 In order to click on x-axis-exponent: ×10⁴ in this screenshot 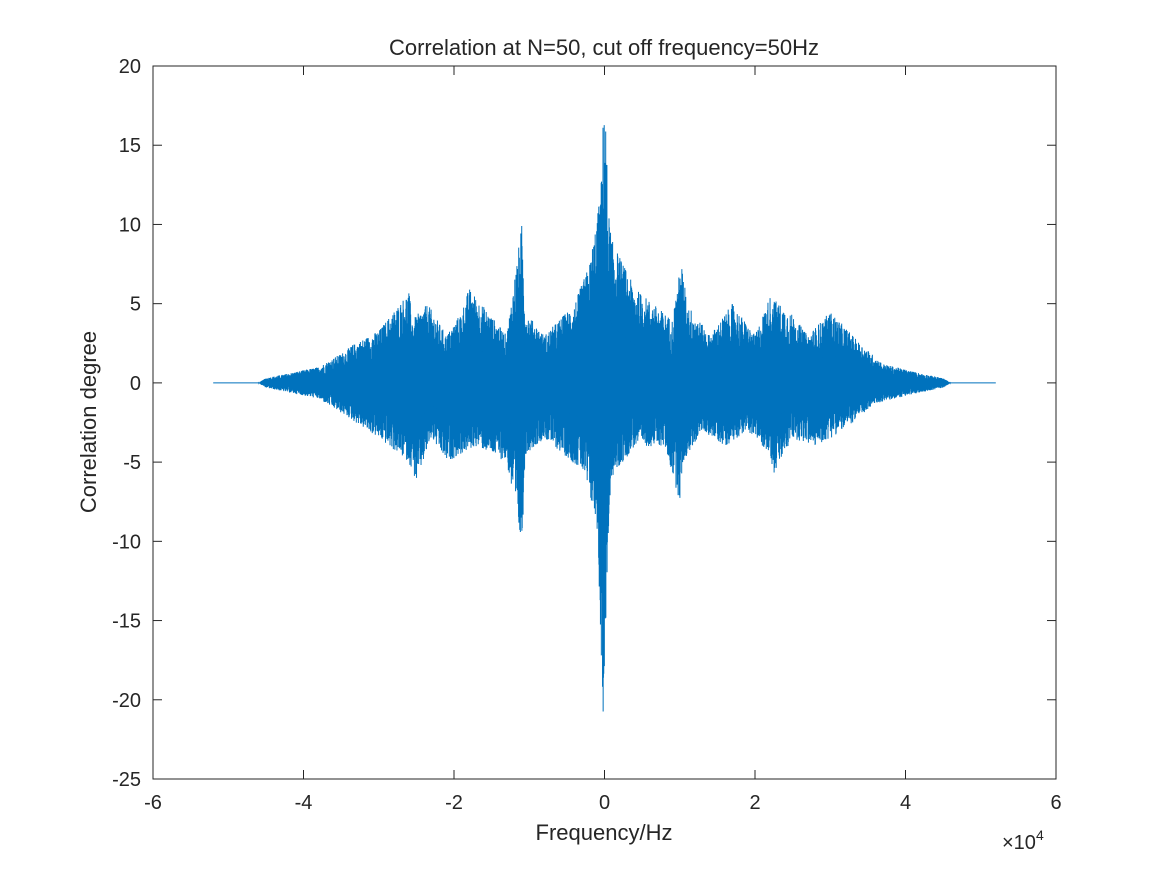, I will do `click(1023, 840)`.